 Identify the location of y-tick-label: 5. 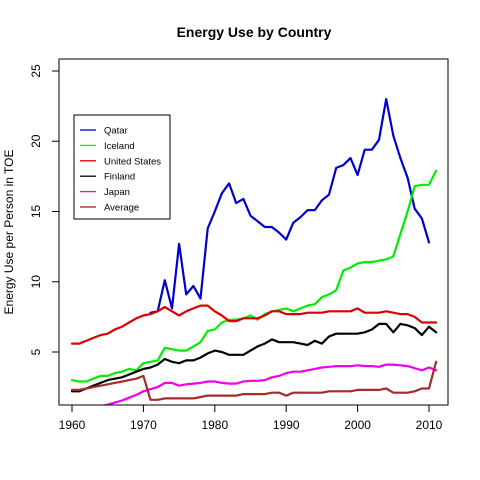
(36, 351).